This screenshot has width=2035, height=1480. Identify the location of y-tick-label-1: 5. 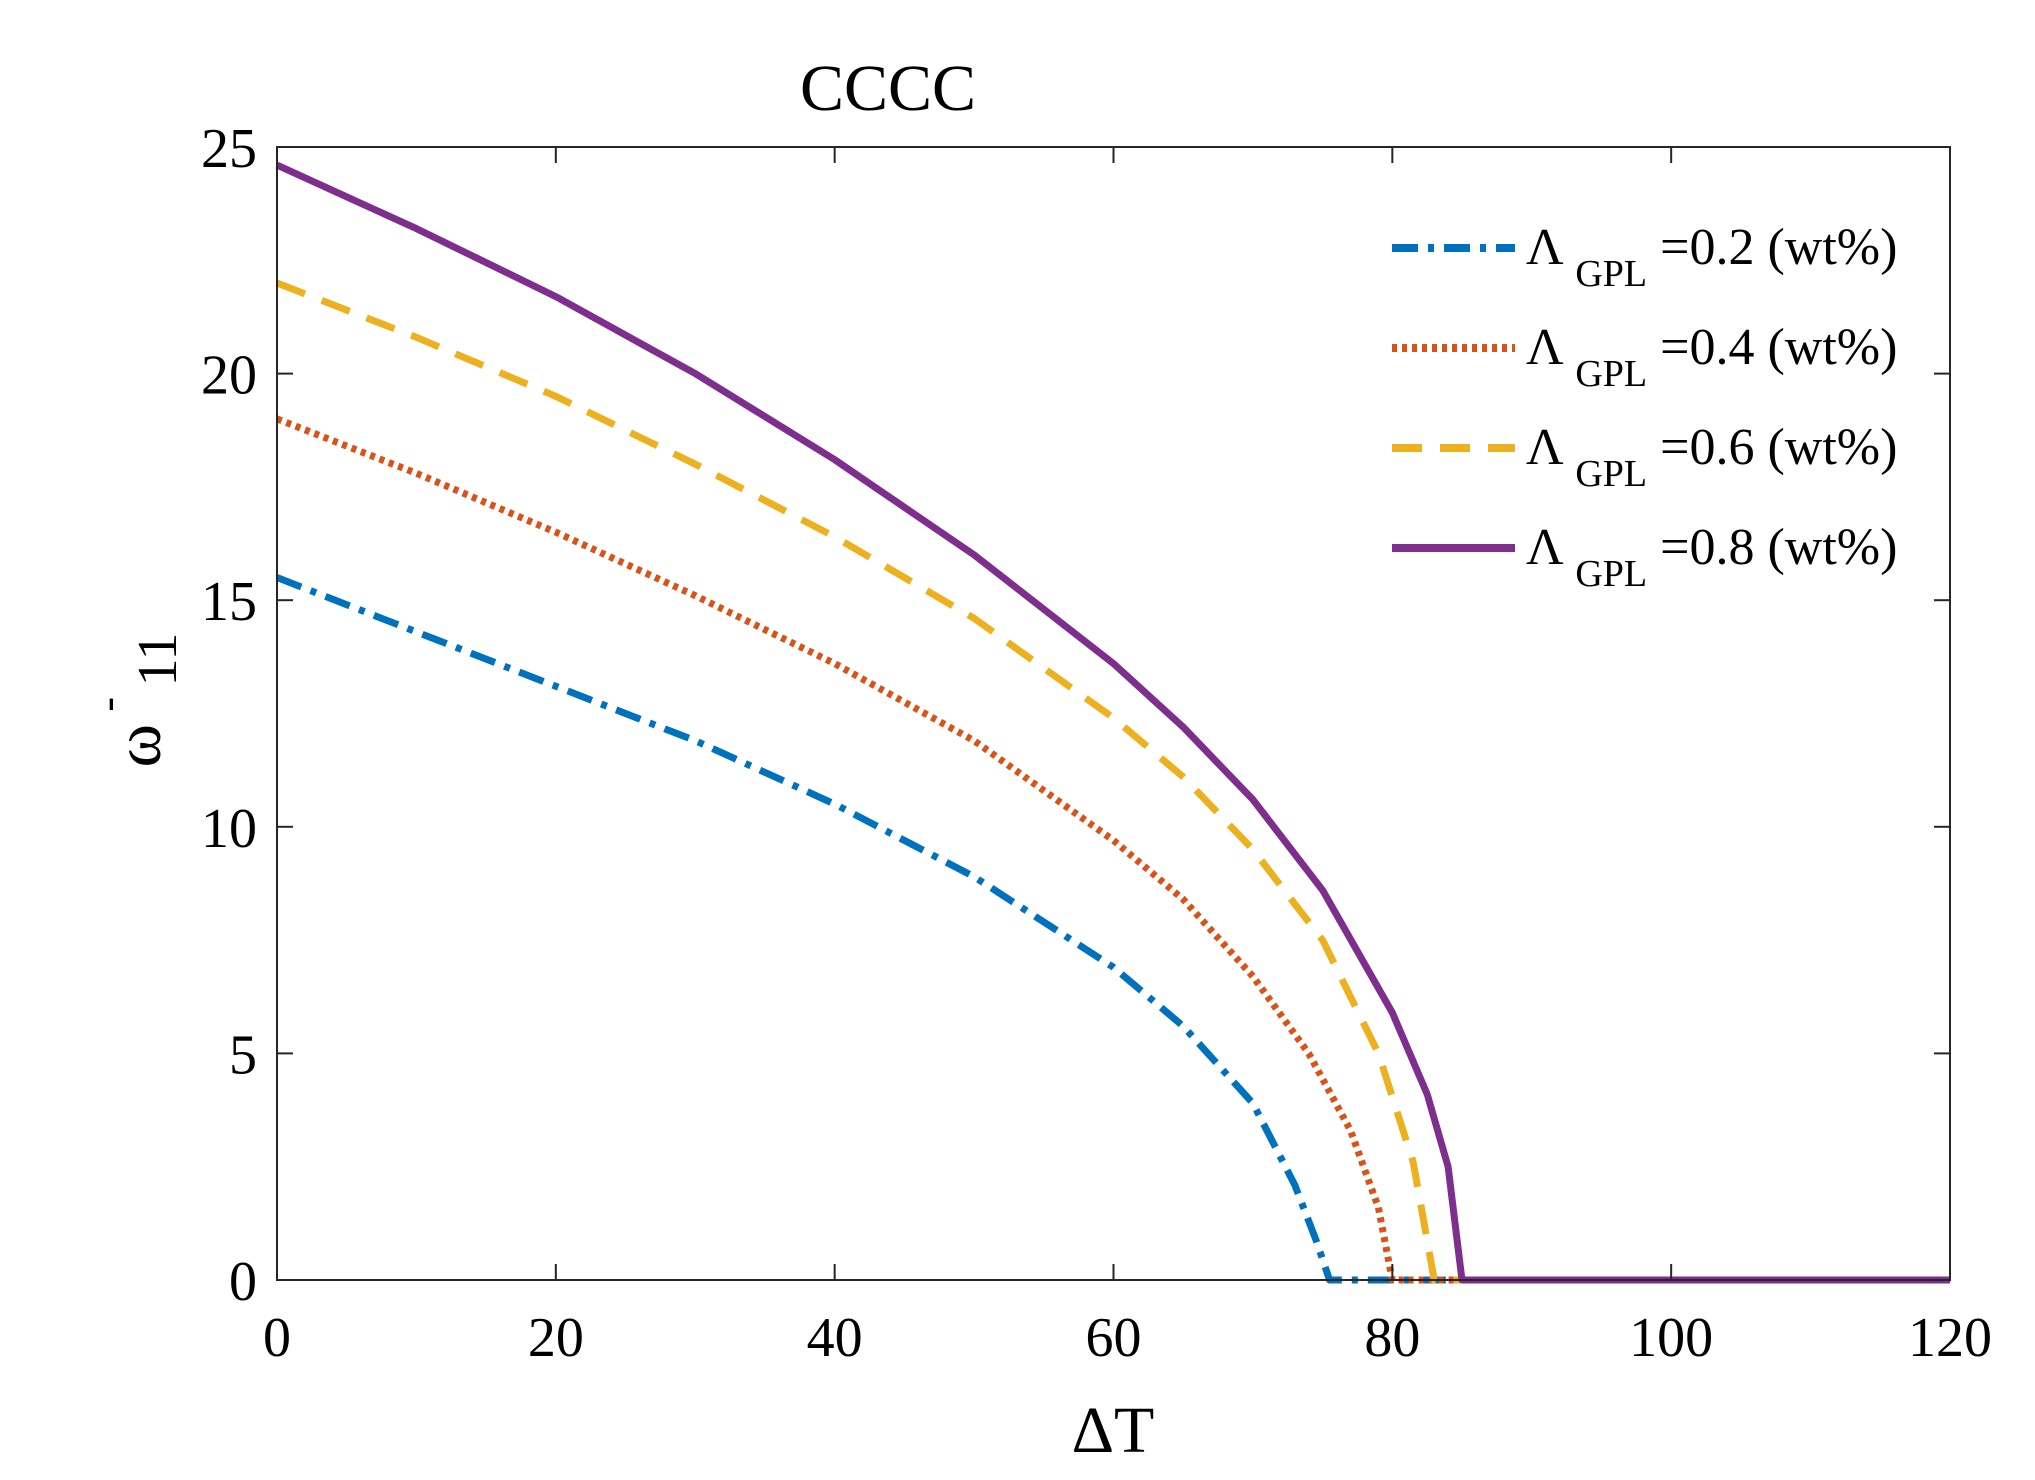
(243, 1055).